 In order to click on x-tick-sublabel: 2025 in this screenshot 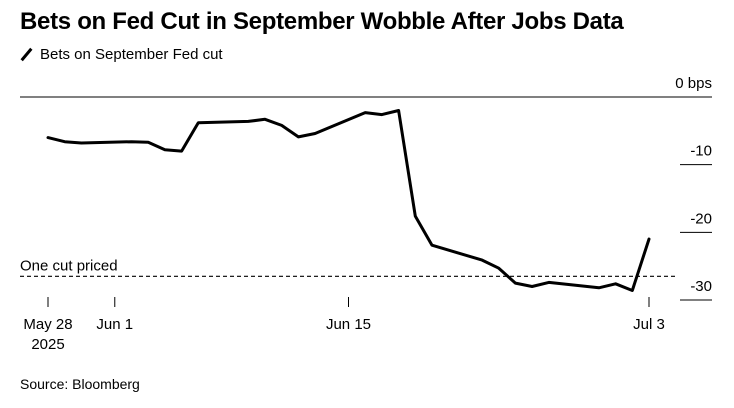, I will do `click(47, 344)`.